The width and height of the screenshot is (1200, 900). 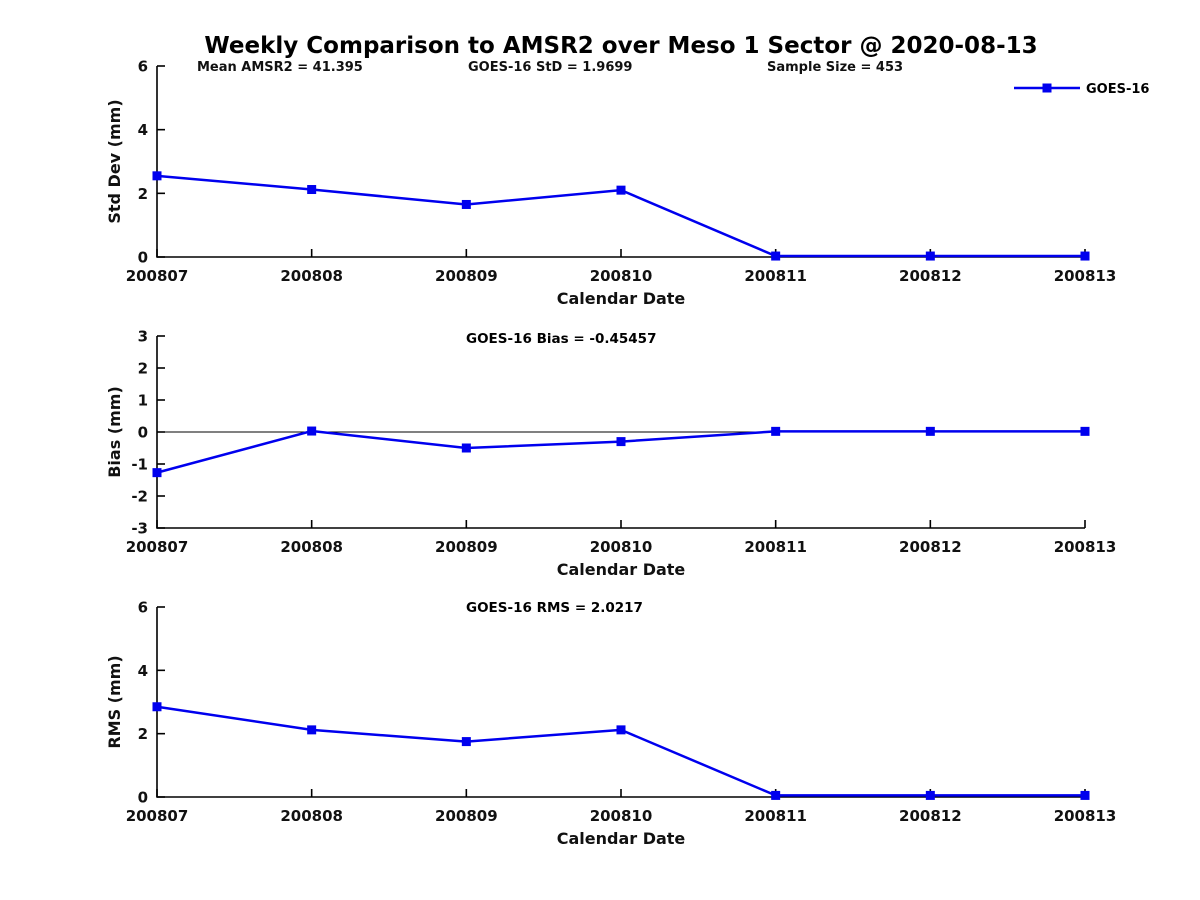 I want to click on y-tick-label: -1, so click(x=139, y=465).